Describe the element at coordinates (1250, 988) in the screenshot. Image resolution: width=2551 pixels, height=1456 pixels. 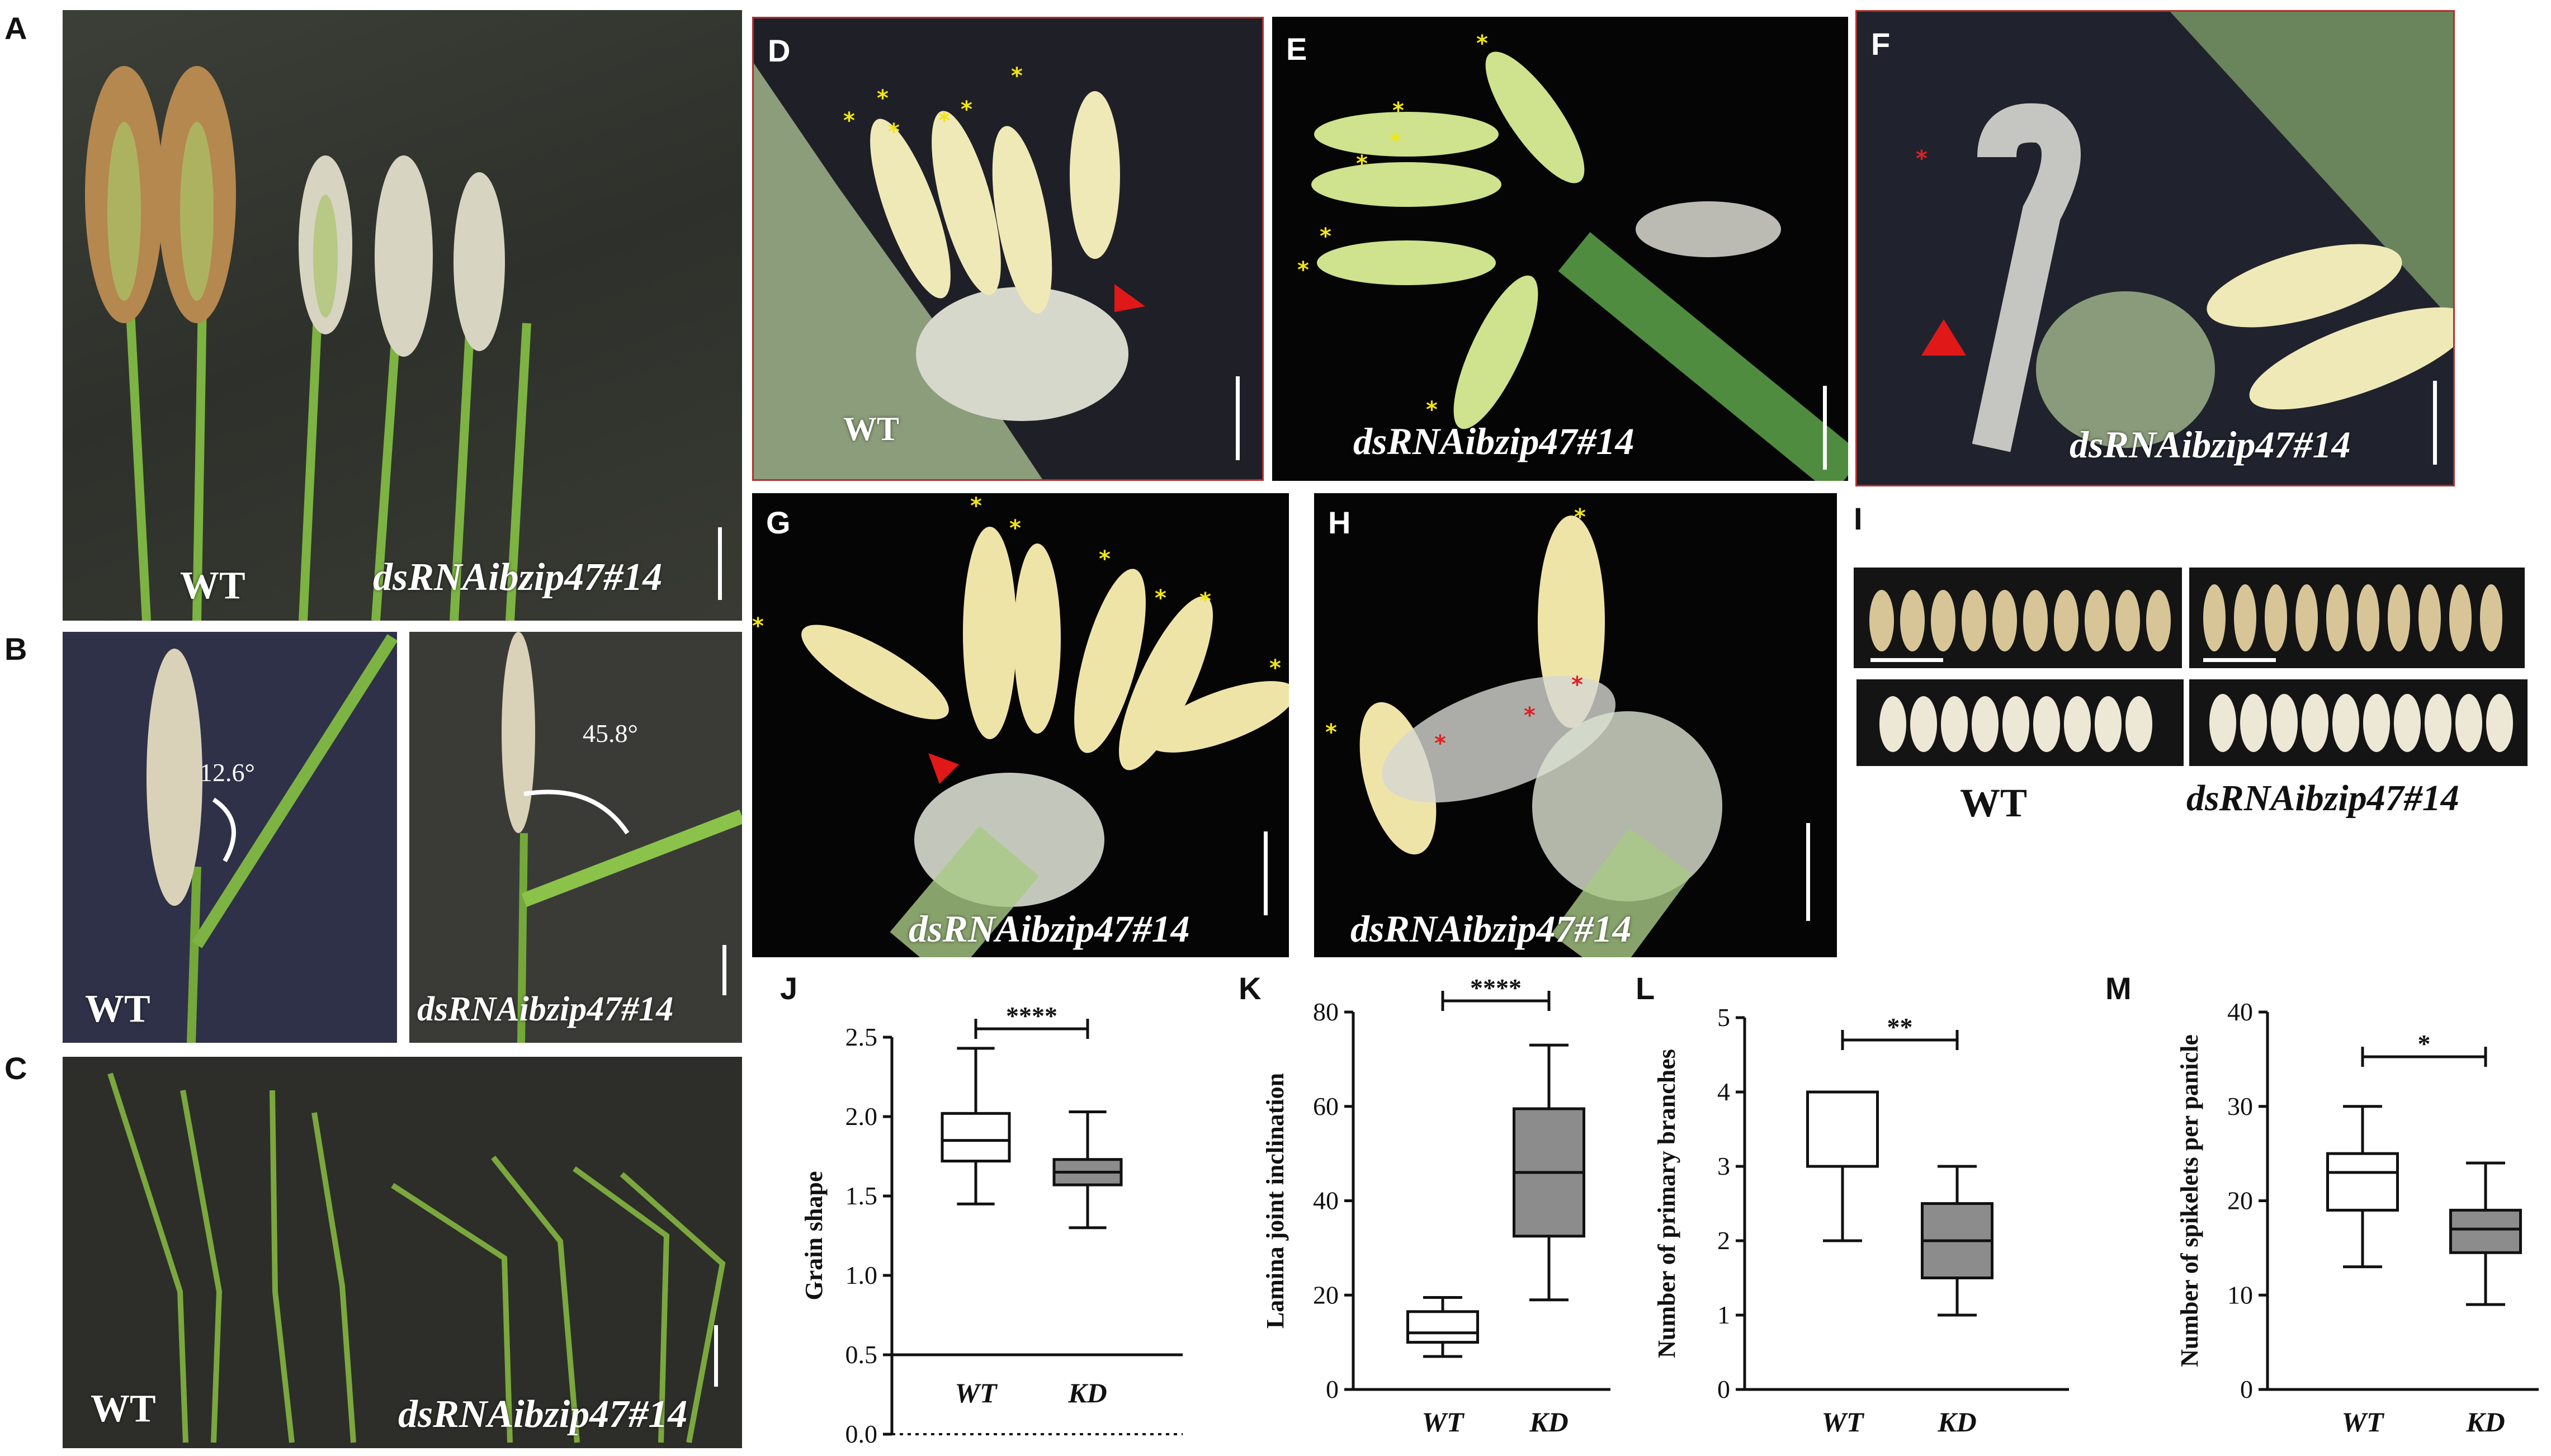
I see `panel-letter-k: K` at that location.